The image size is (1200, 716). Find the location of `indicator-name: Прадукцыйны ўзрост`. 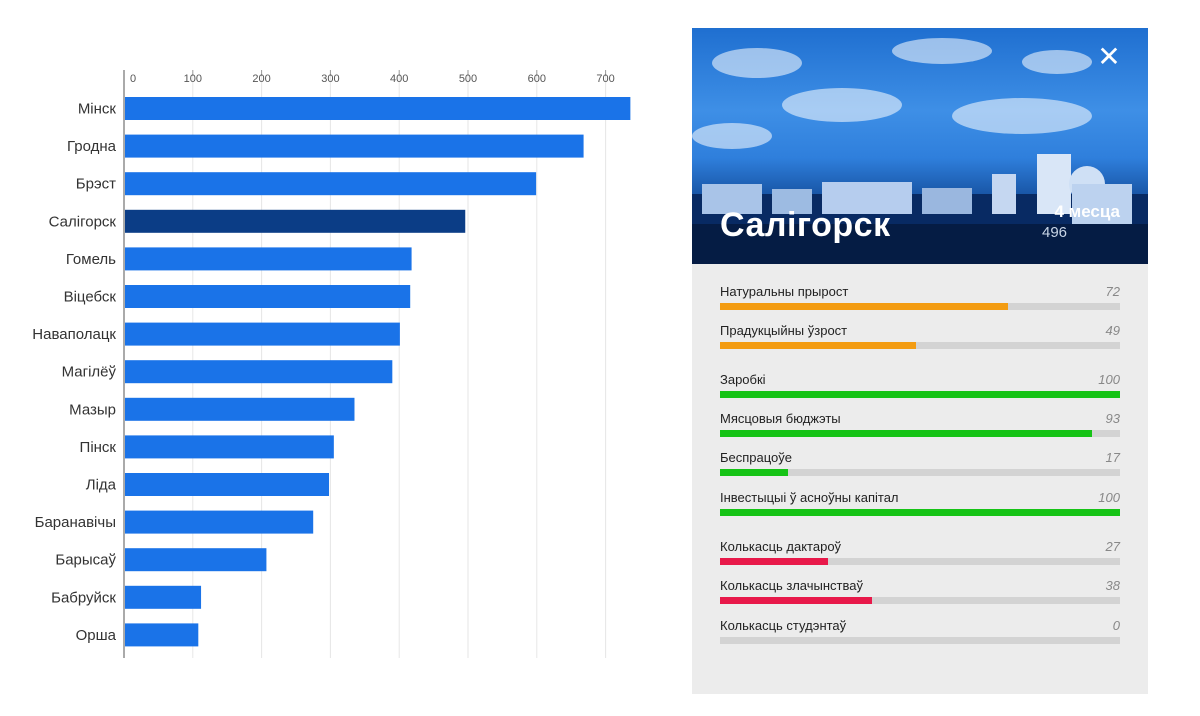

indicator-name: Прадукцыйны ўзрост is located at coordinates (784, 330).